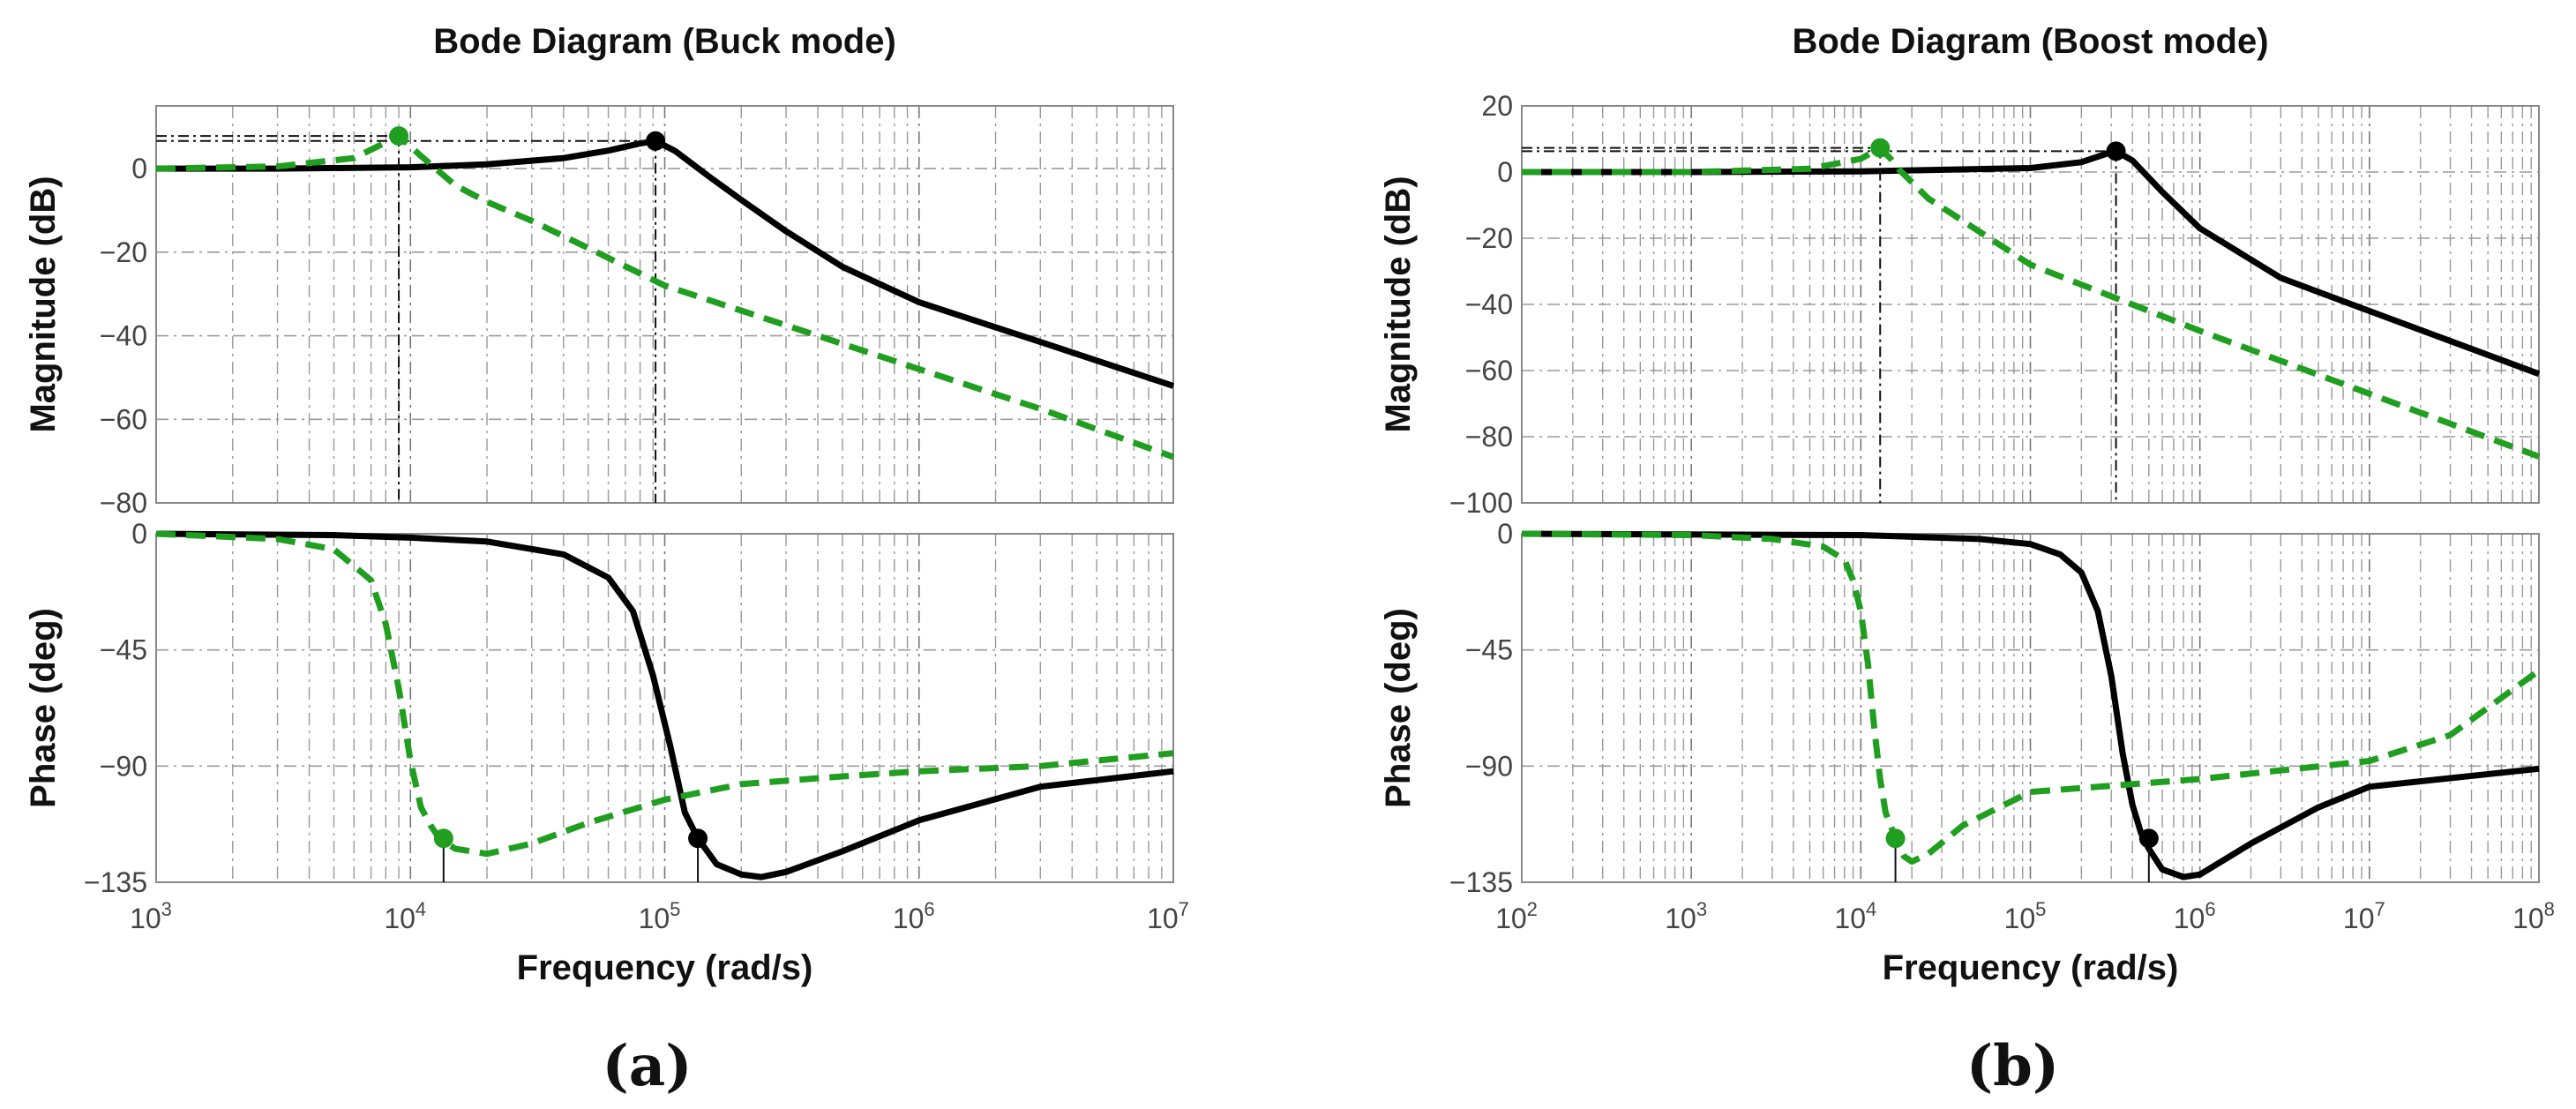 This screenshot has width=2576, height=1109. Describe the element at coordinates (2534, 916) in the screenshot. I see `xtick-label: 10⁸` at that location.